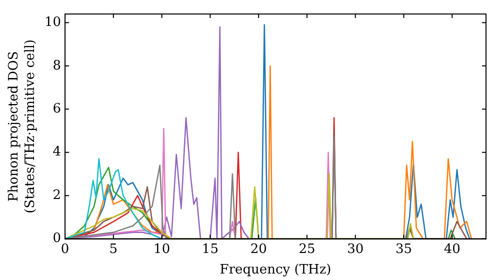  Describe the element at coordinates (403, 249) in the screenshot. I see `x-tick-label: 35` at that location.